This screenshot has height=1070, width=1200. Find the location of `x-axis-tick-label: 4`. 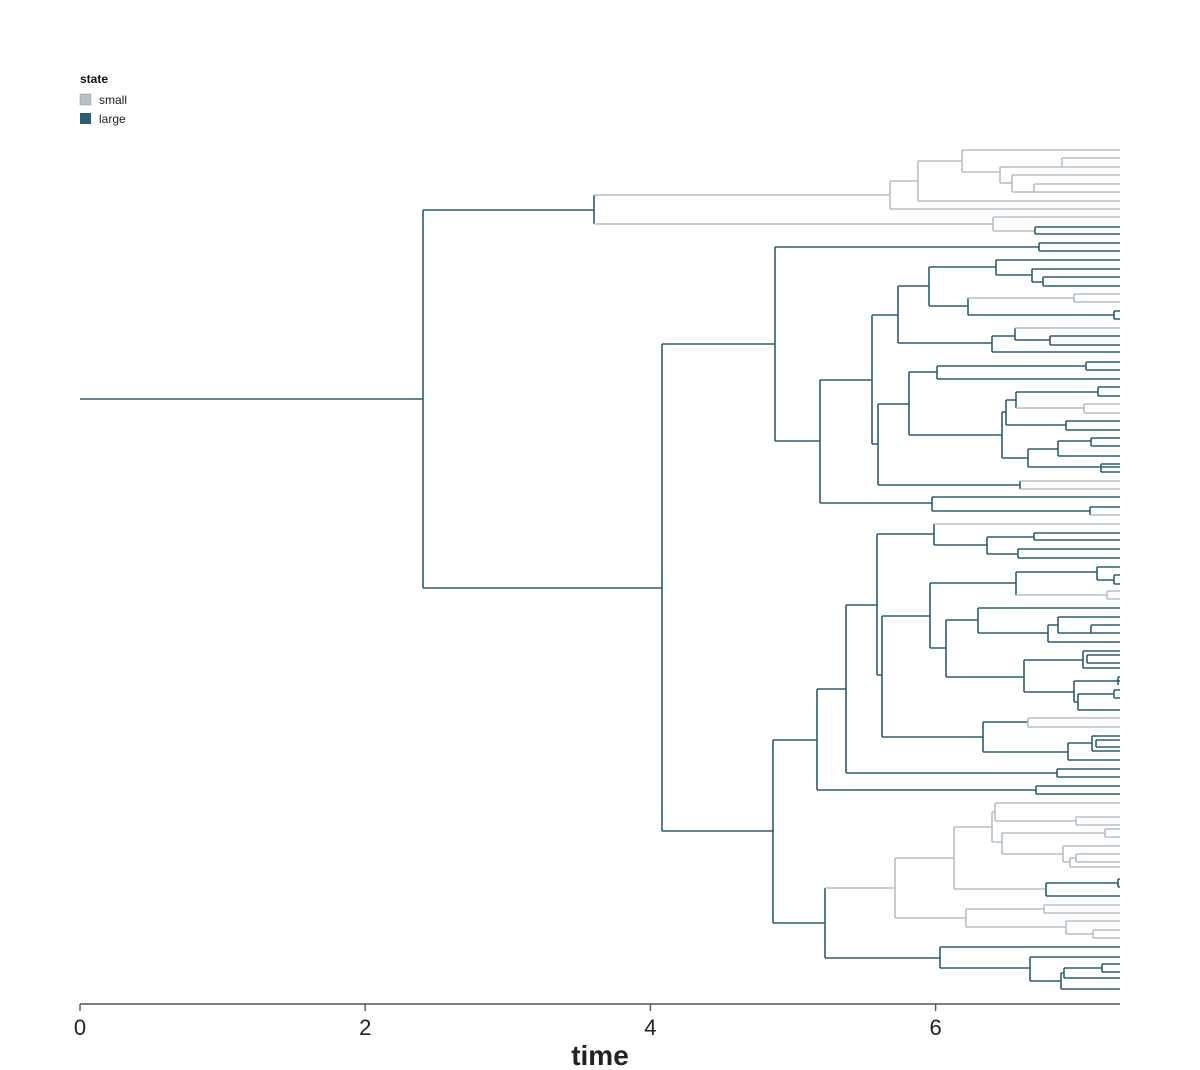

x-axis-tick-label: 4 is located at coordinates (650, 1027).